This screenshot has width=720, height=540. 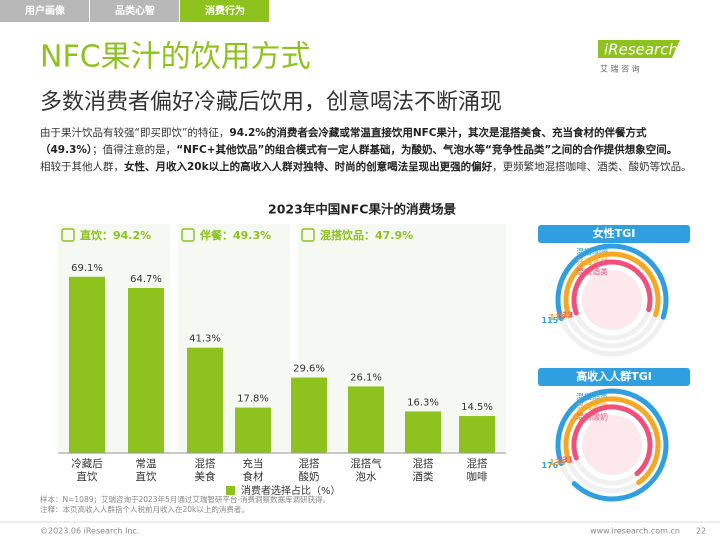 What do you see at coordinates (87, 268) in the screenshot?
I see `value-label: 69.1%` at bounding box center [87, 268].